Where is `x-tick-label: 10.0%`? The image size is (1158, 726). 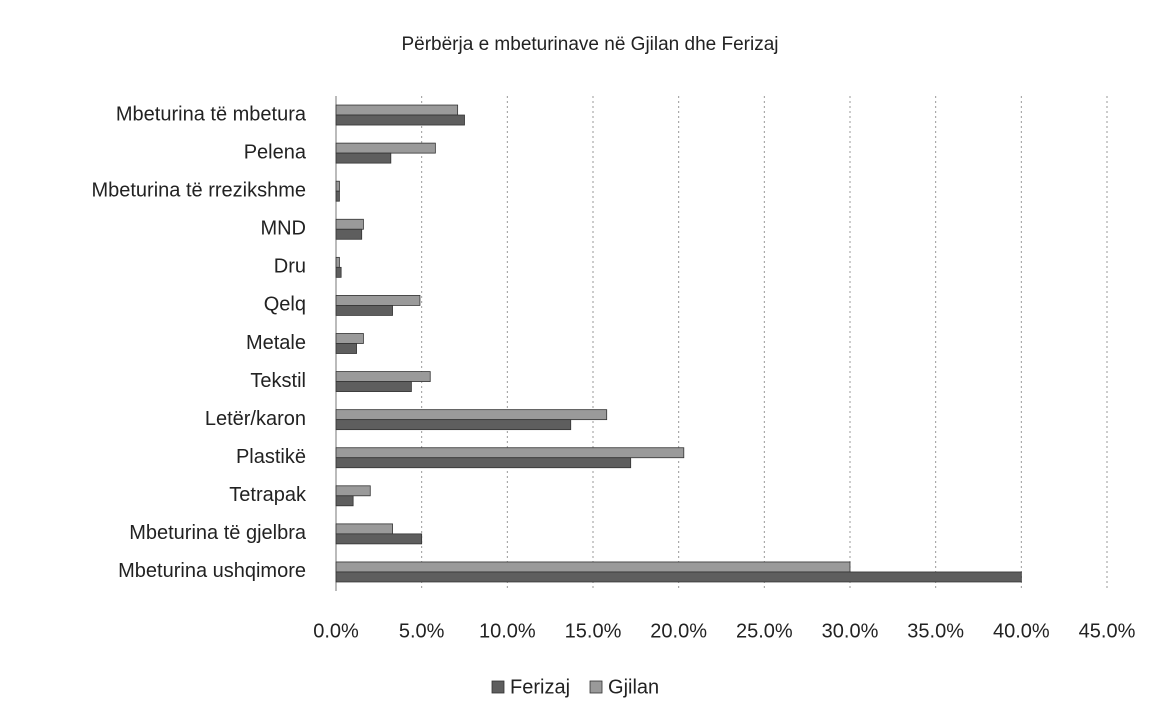 x-tick-label: 10.0% is located at coordinates (507, 631).